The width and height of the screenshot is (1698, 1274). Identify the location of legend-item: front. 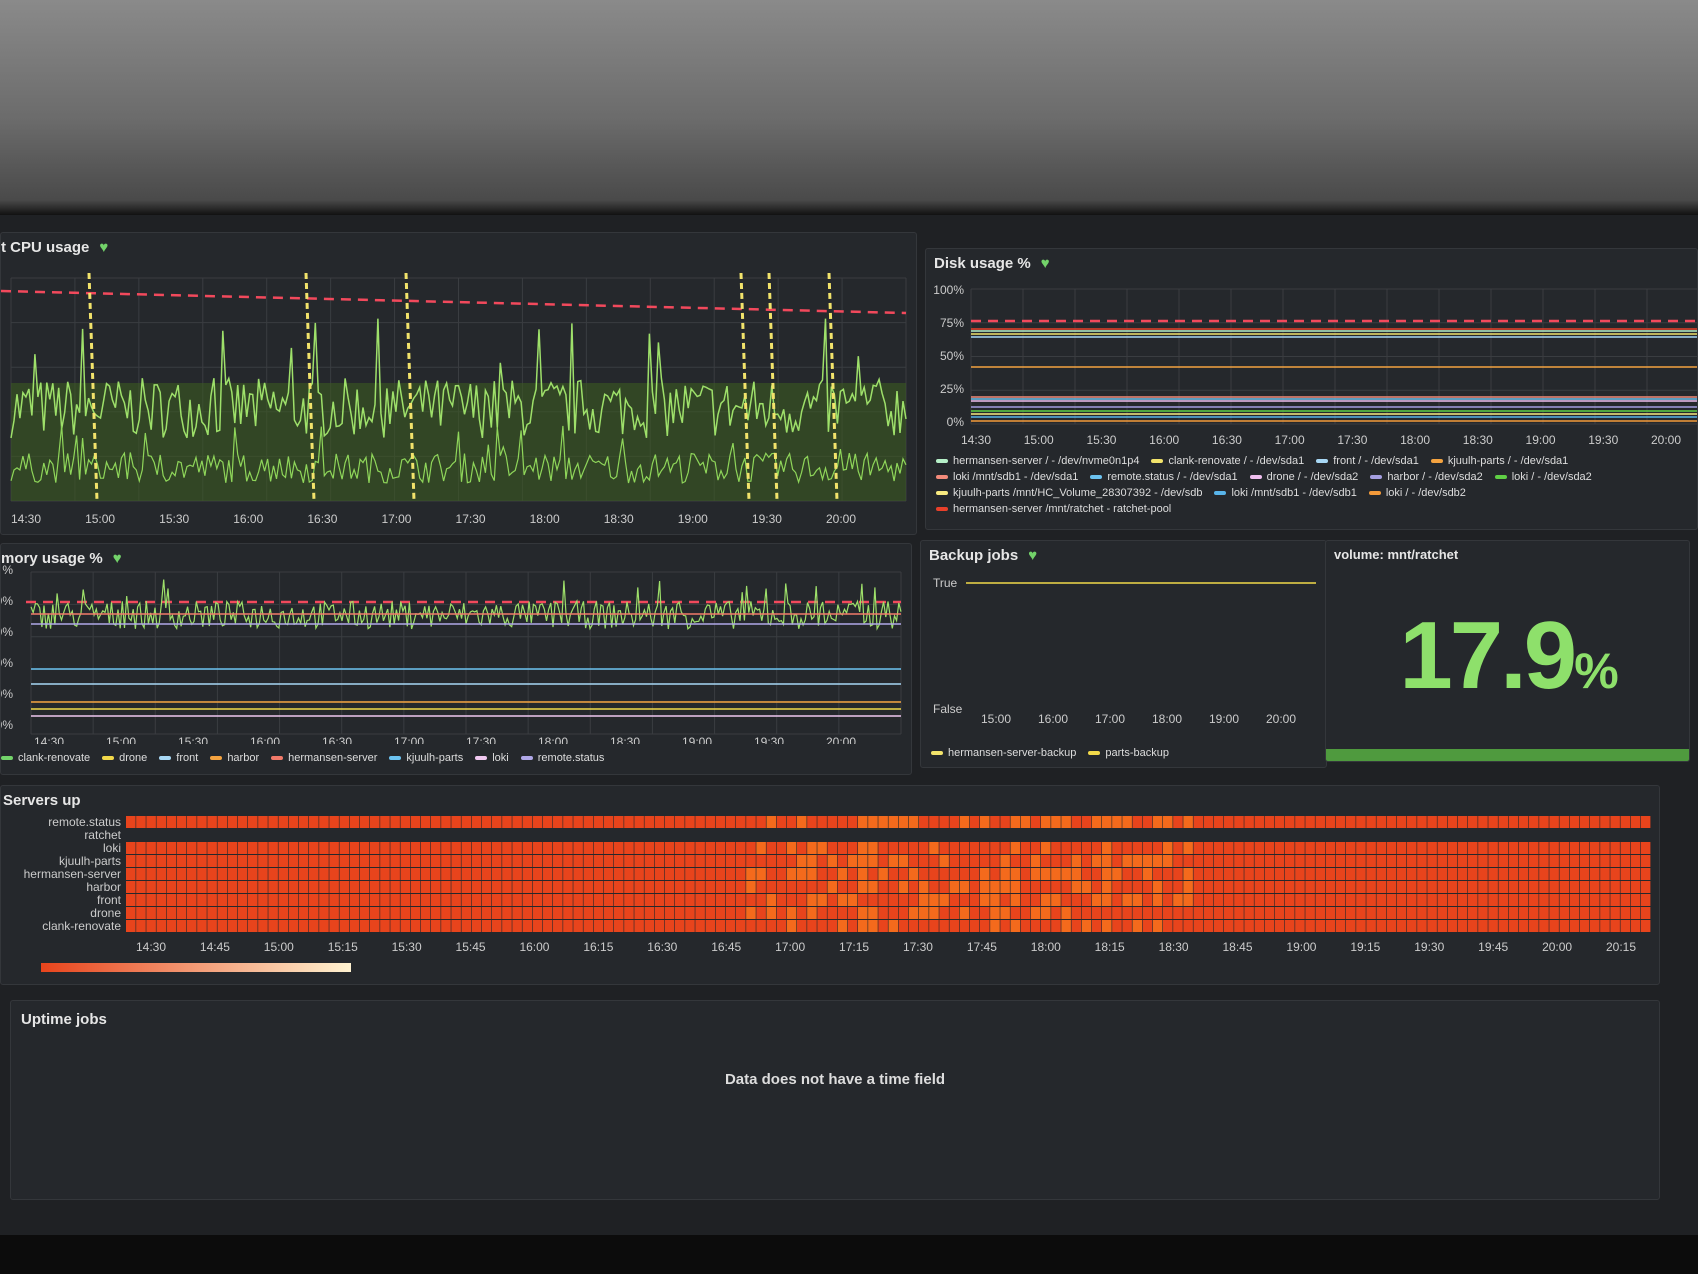
(178, 758).